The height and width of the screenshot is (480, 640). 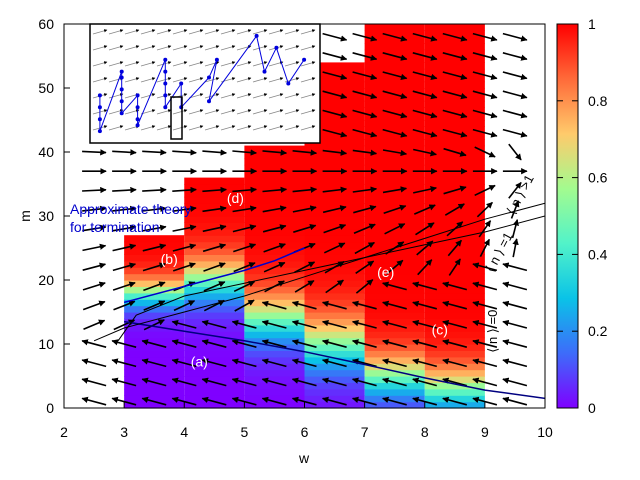 I want to click on y-tick-label: 50, so click(x=46, y=88).